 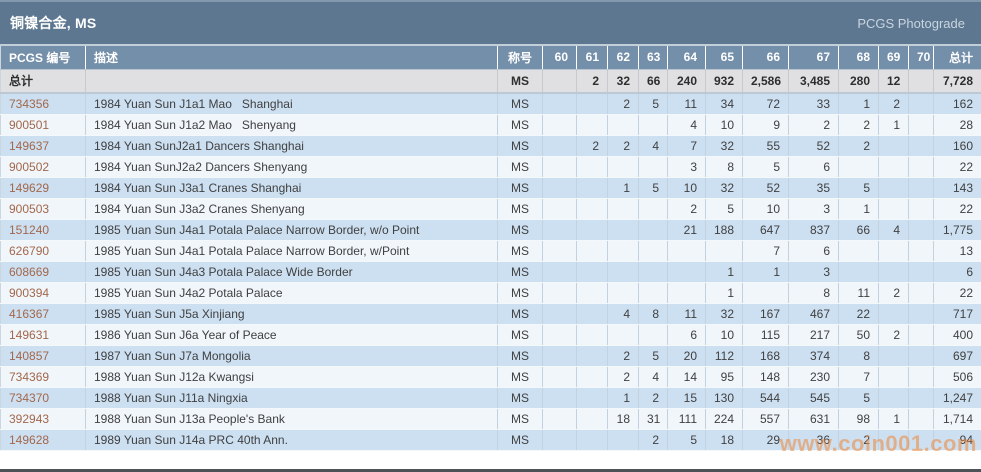 I want to click on column-header: 64, so click(x=686, y=58).